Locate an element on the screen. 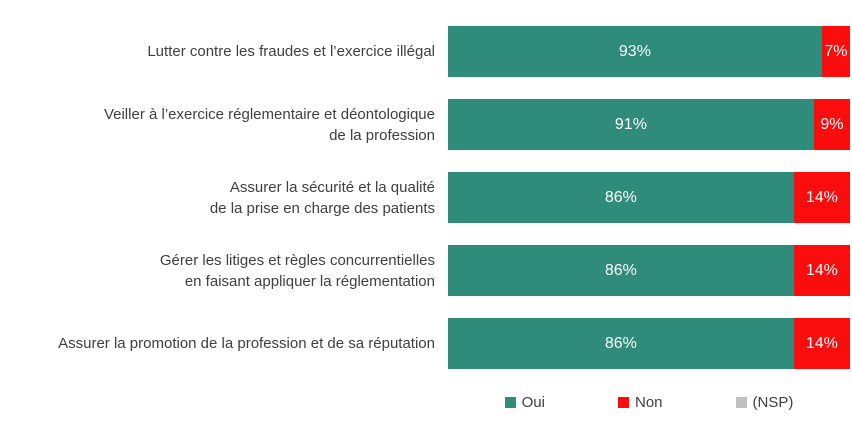 Image resolution: width=852 pixels, height=426 pixels. legend-swatch-non is located at coordinates (623, 402).